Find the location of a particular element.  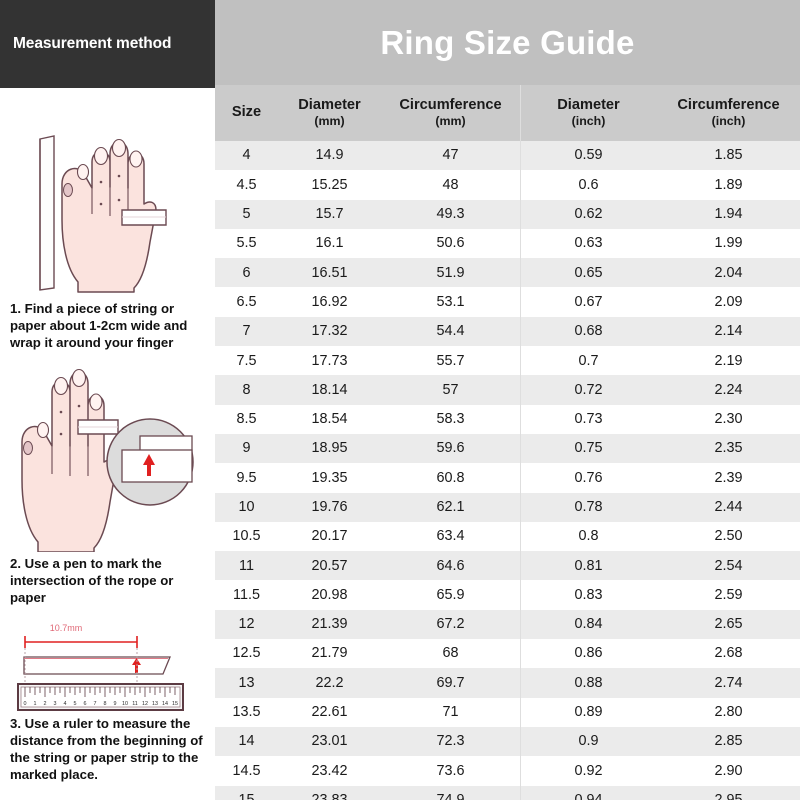

cell-circumference-mm: 47 is located at coordinates (450, 156).